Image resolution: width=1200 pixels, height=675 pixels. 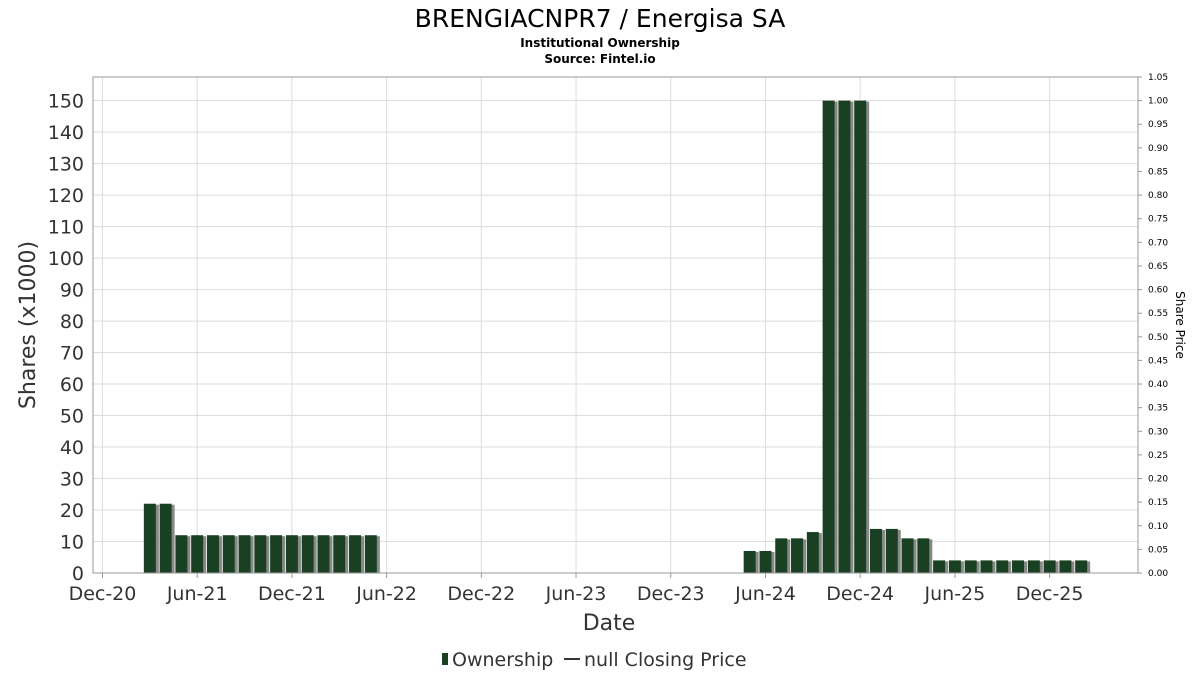 What do you see at coordinates (955, 594) in the screenshot?
I see `x-tick-label: Jun-25` at bounding box center [955, 594].